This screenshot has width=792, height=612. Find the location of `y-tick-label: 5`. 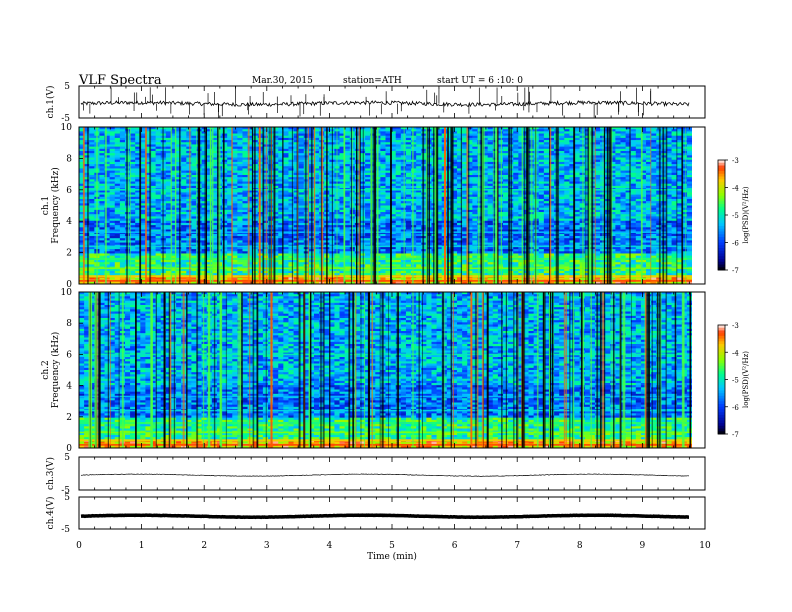

y-tick-label: 5 is located at coordinates (67, 87).